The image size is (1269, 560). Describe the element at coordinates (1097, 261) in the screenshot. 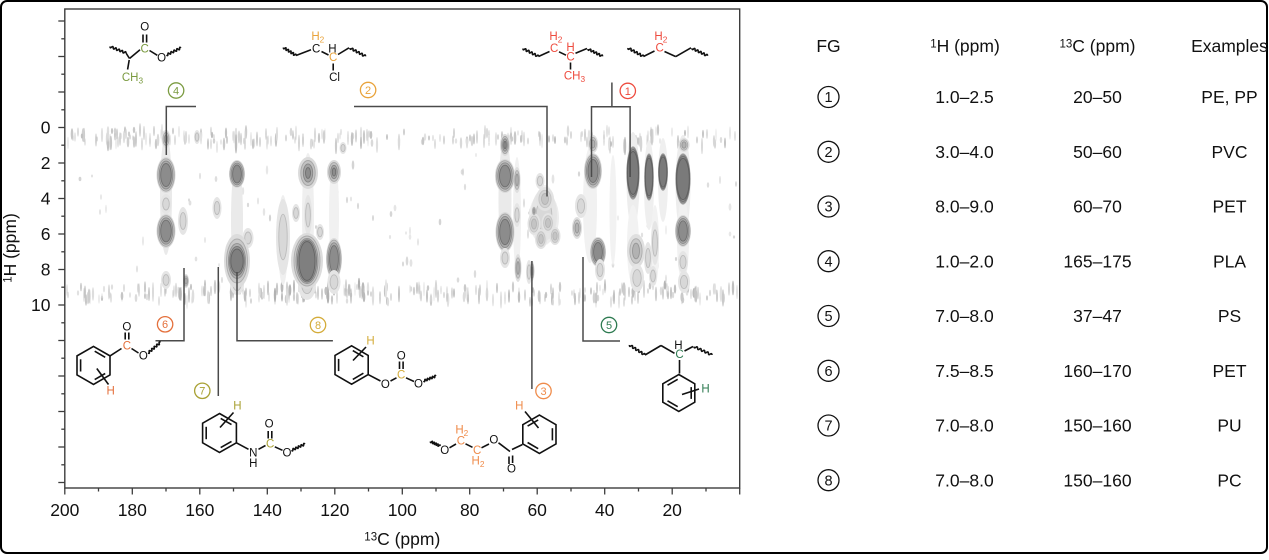

I see `svg-text: 165–175` at that location.